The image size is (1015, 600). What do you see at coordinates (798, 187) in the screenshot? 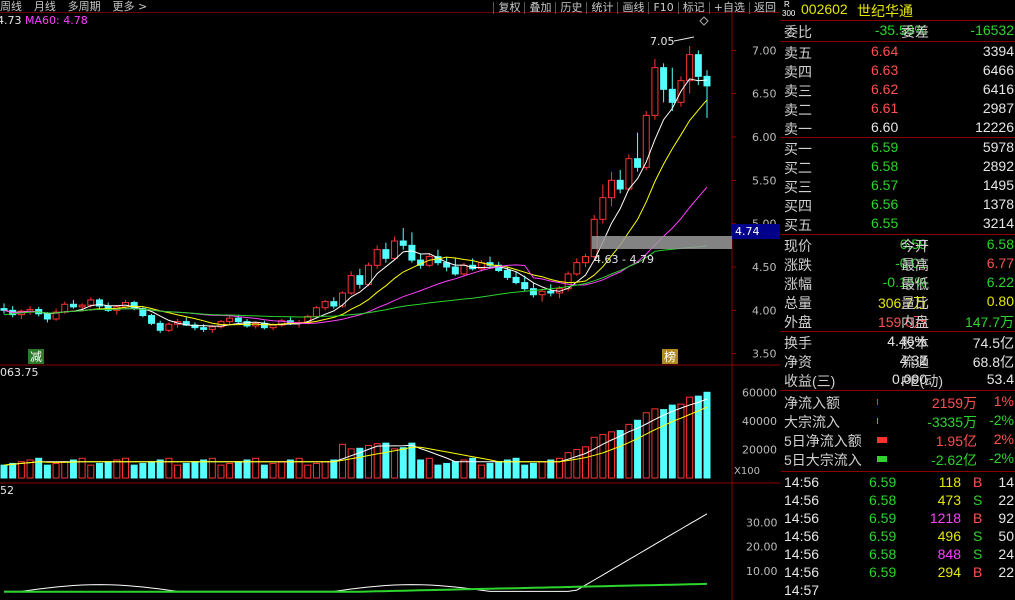
I see `buy-label: 买三` at bounding box center [798, 187].